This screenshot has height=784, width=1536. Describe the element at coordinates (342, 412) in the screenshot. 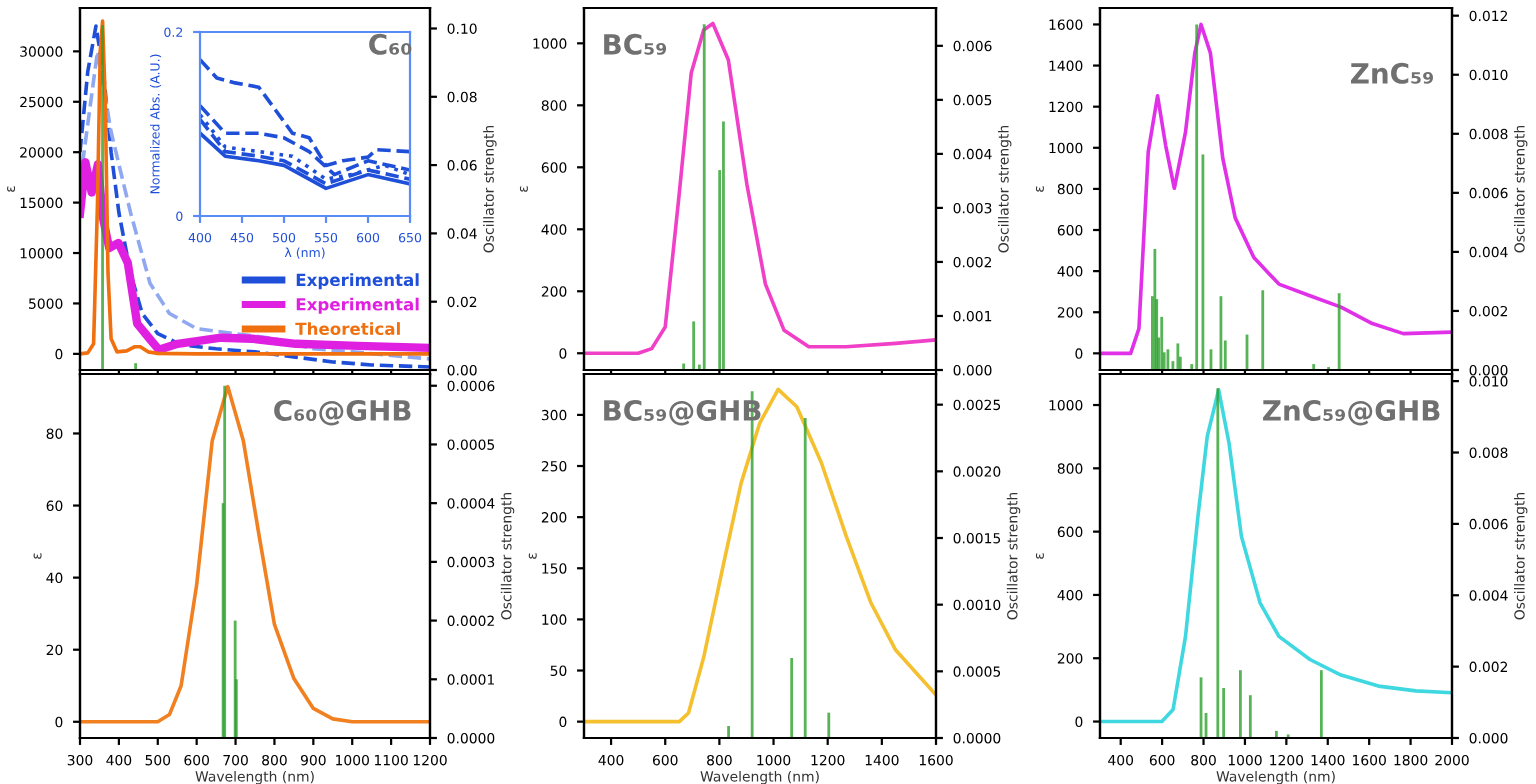

I see `annotation: C₆₀@GHB` at that location.